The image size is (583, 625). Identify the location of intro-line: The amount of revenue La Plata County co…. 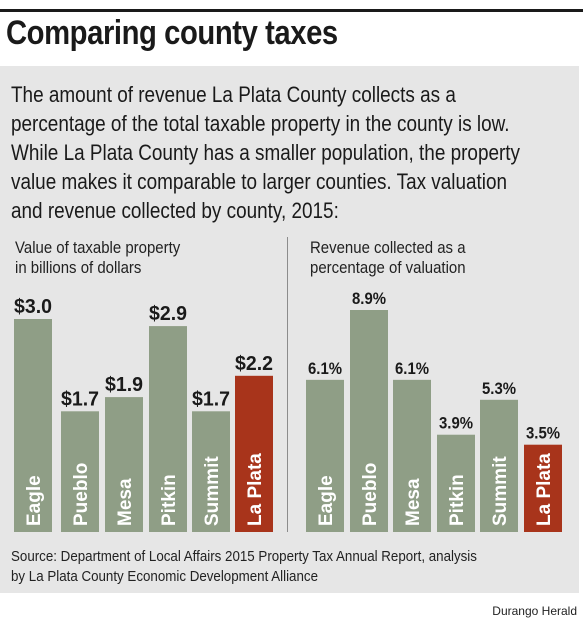
(233, 94).